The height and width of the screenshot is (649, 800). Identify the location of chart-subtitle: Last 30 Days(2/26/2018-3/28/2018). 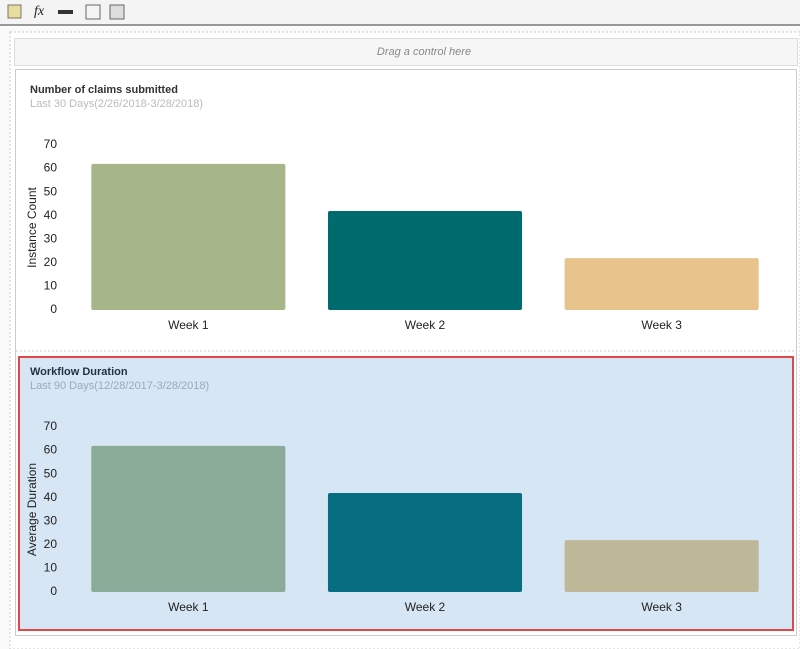
(116, 104).